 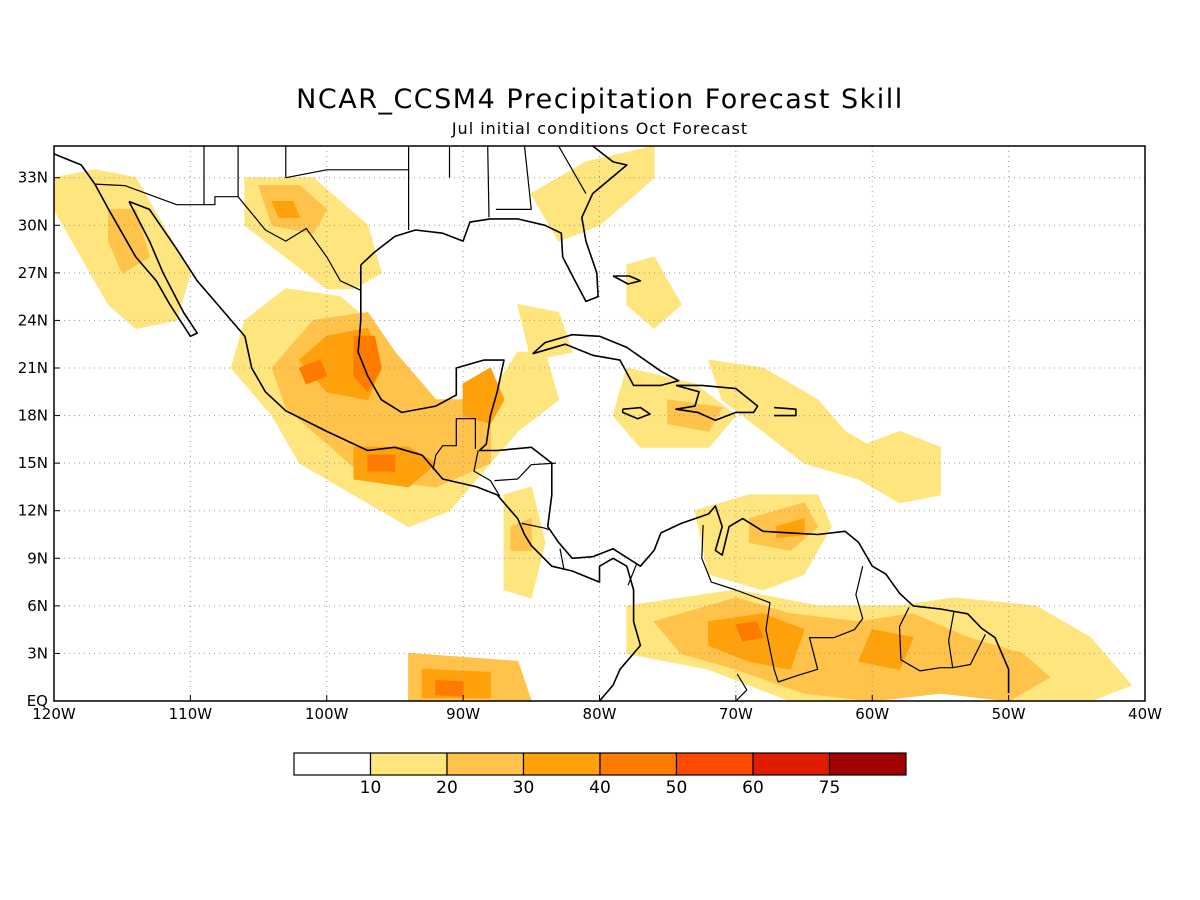 I want to click on skill-region-pacific-peak, so click(x=381, y=463).